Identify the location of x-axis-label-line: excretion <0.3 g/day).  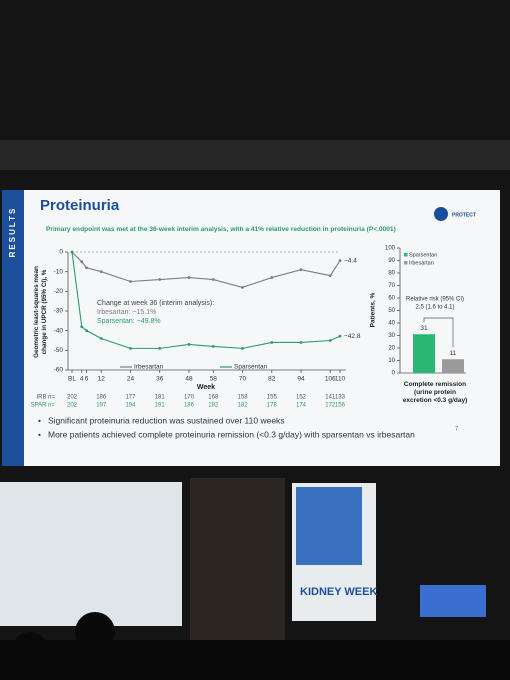
(435, 400).